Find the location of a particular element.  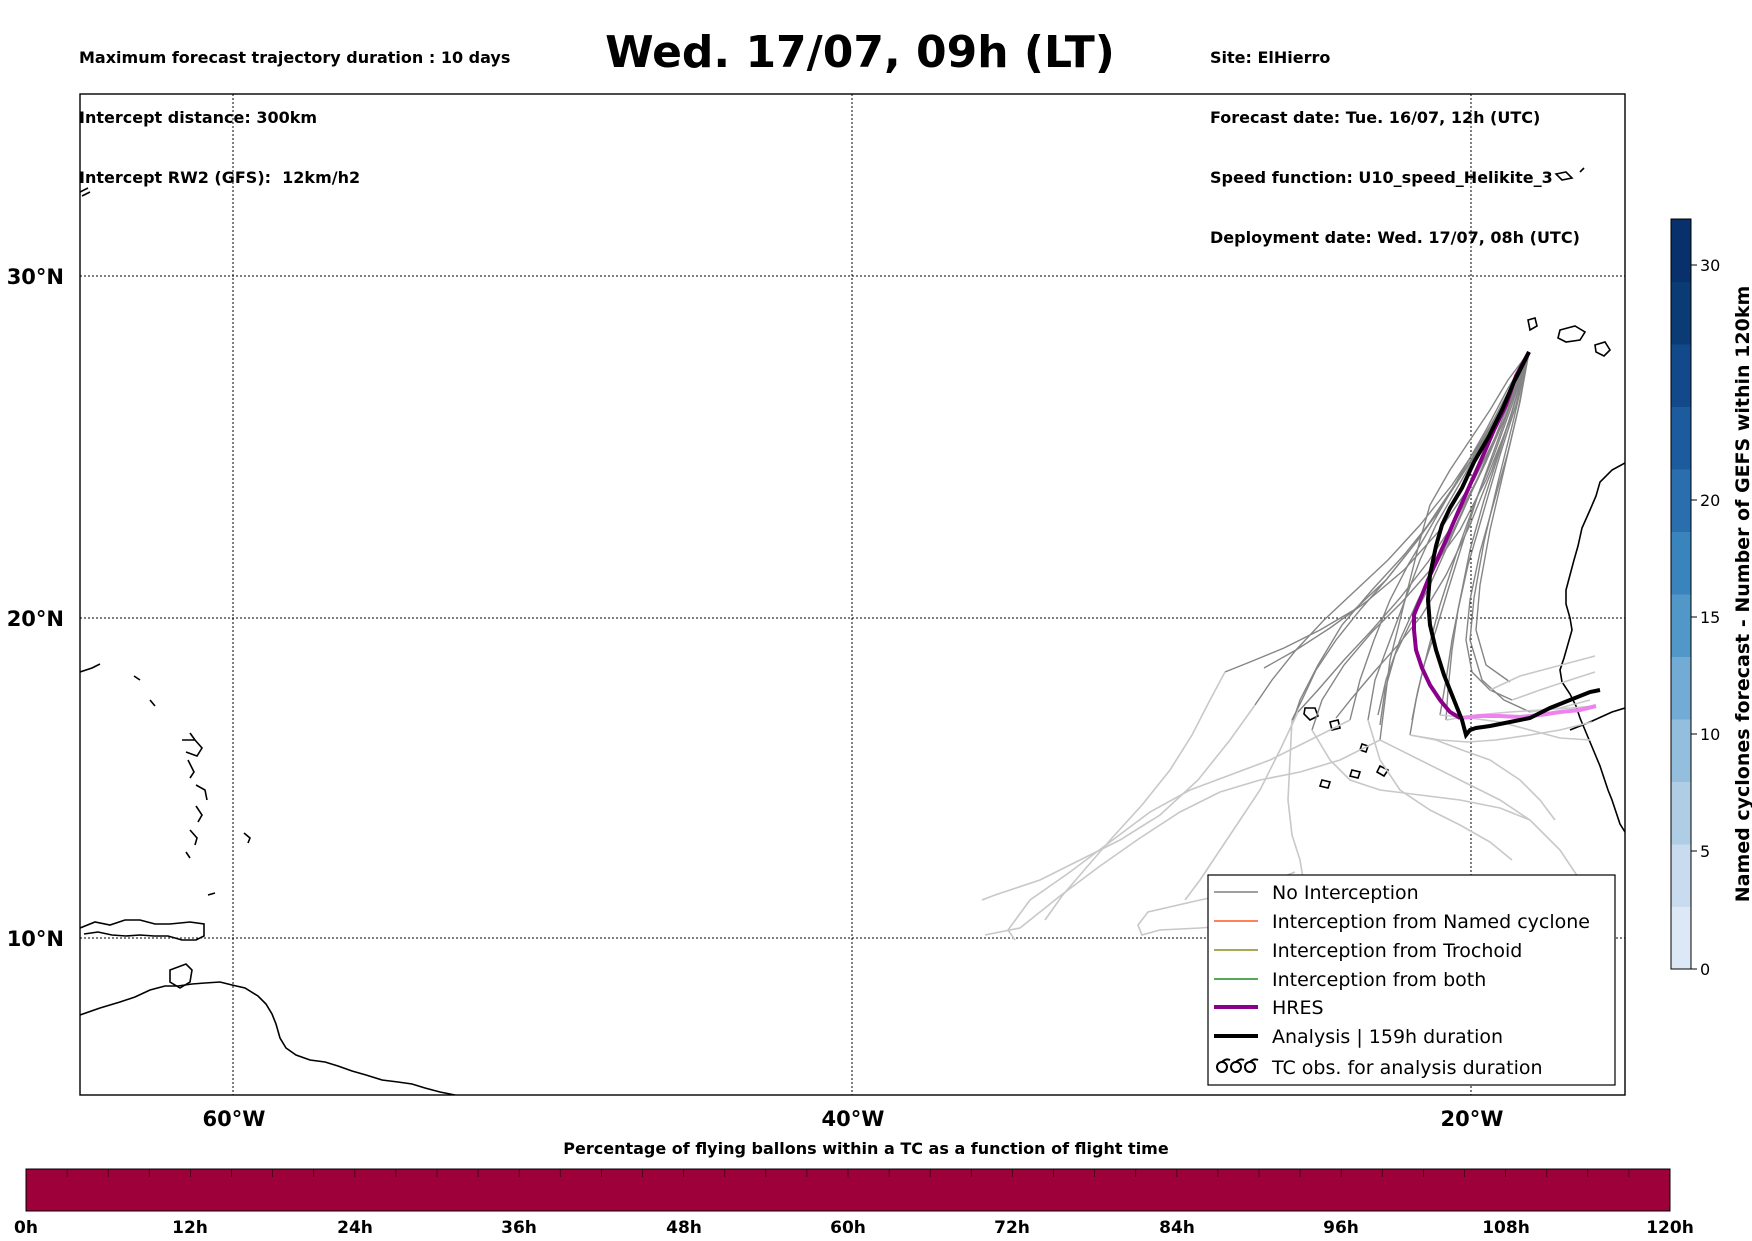

legend-label-hres: HRES is located at coordinates (1298, 1008).